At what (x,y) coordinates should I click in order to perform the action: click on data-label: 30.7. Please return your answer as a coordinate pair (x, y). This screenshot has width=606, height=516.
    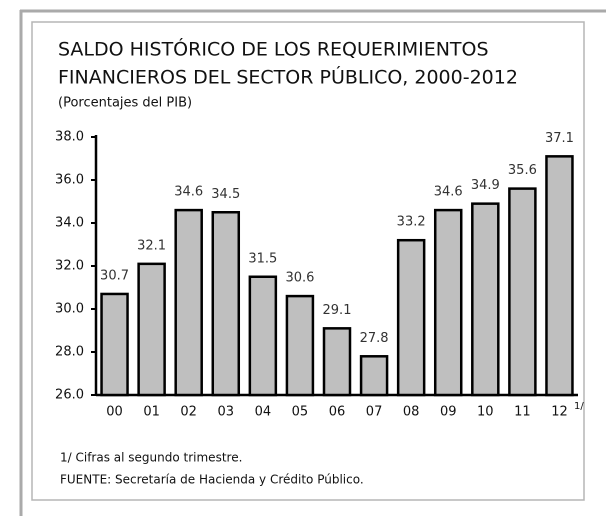
    Looking at the image, I should click on (114, 275).